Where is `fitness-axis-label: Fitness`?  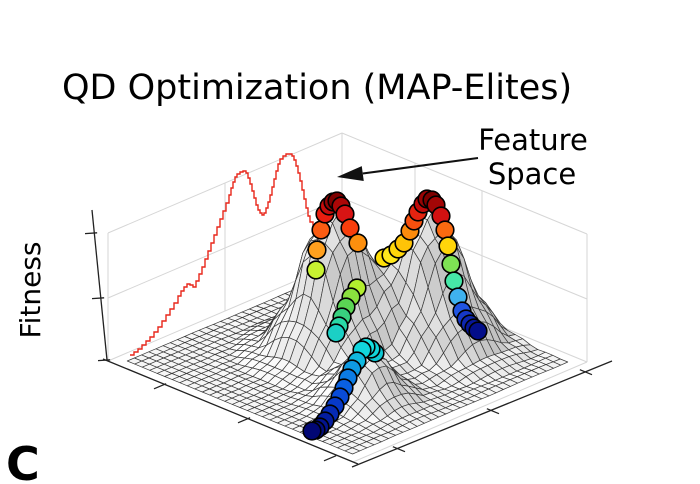 fitness-axis-label: Fitness is located at coordinates (30, 290).